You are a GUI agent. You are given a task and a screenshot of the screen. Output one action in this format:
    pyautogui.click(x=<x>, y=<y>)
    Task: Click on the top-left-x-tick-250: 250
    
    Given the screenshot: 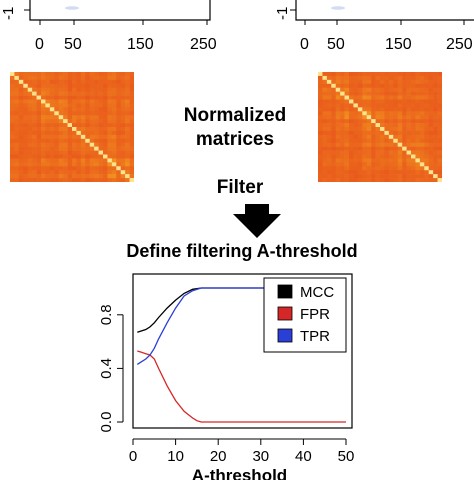 What is the action you would take?
    pyautogui.click(x=203, y=44)
    